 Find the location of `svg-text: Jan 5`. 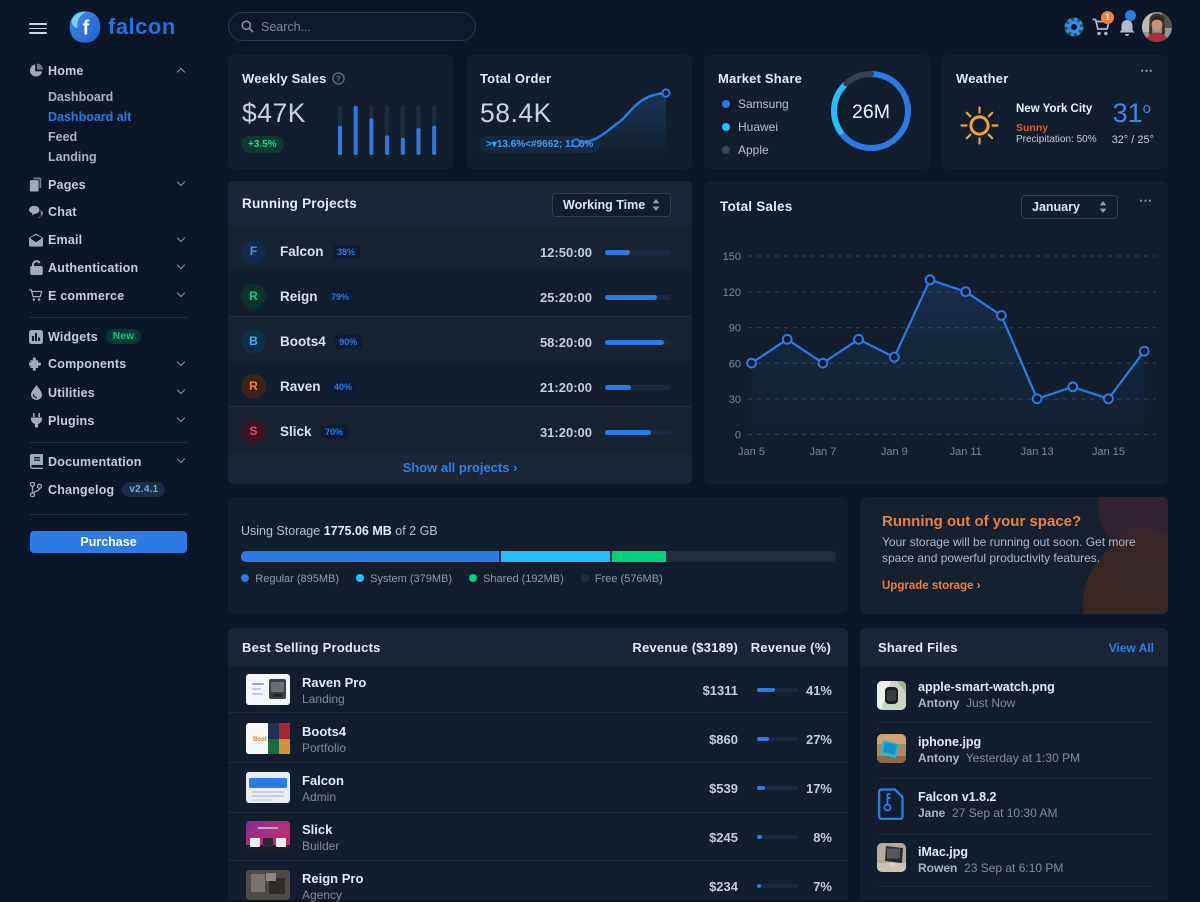

svg-text: Jan 5 is located at coordinates (751, 452).